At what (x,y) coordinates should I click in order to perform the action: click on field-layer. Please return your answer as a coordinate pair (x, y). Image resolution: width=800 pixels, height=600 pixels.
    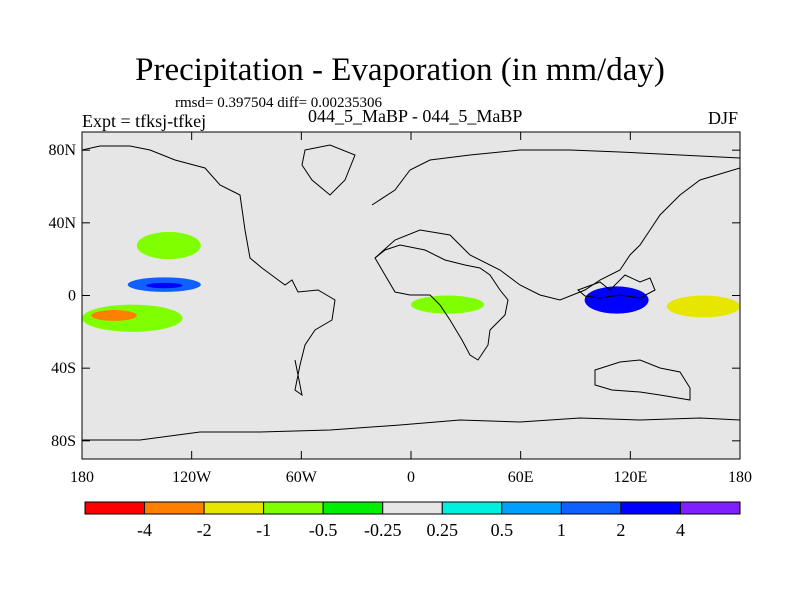
    Looking at the image, I should click on (411, 281).